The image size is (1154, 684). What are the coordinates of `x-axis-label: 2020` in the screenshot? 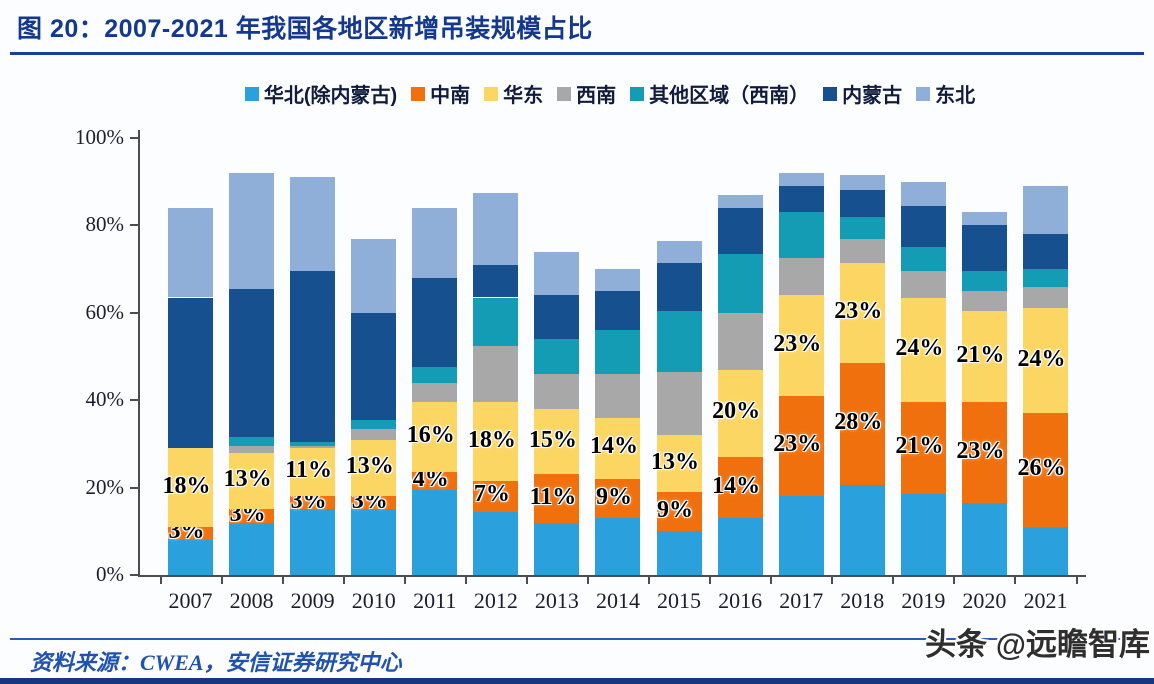 It's located at (984, 600).